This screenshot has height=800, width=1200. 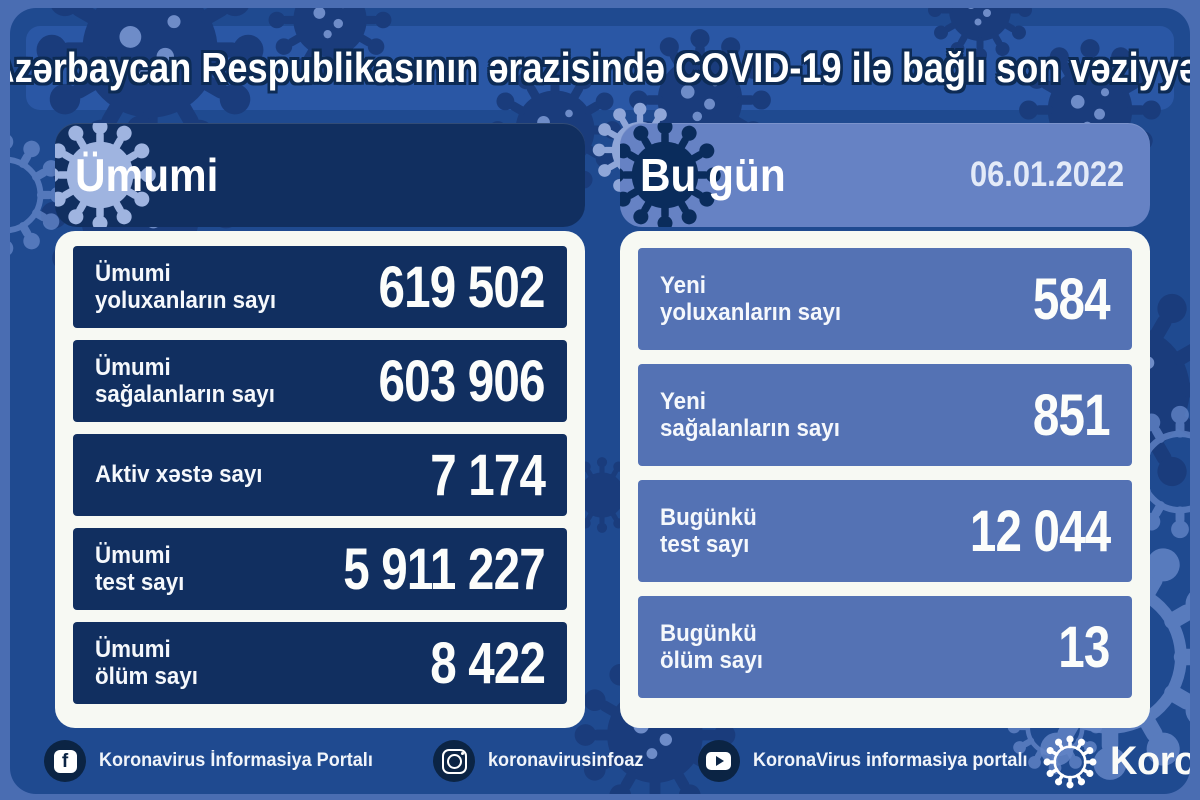 What do you see at coordinates (1149, 760) in the screenshot?
I see `brand-text: KoronaVirus` at bounding box center [1149, 760].